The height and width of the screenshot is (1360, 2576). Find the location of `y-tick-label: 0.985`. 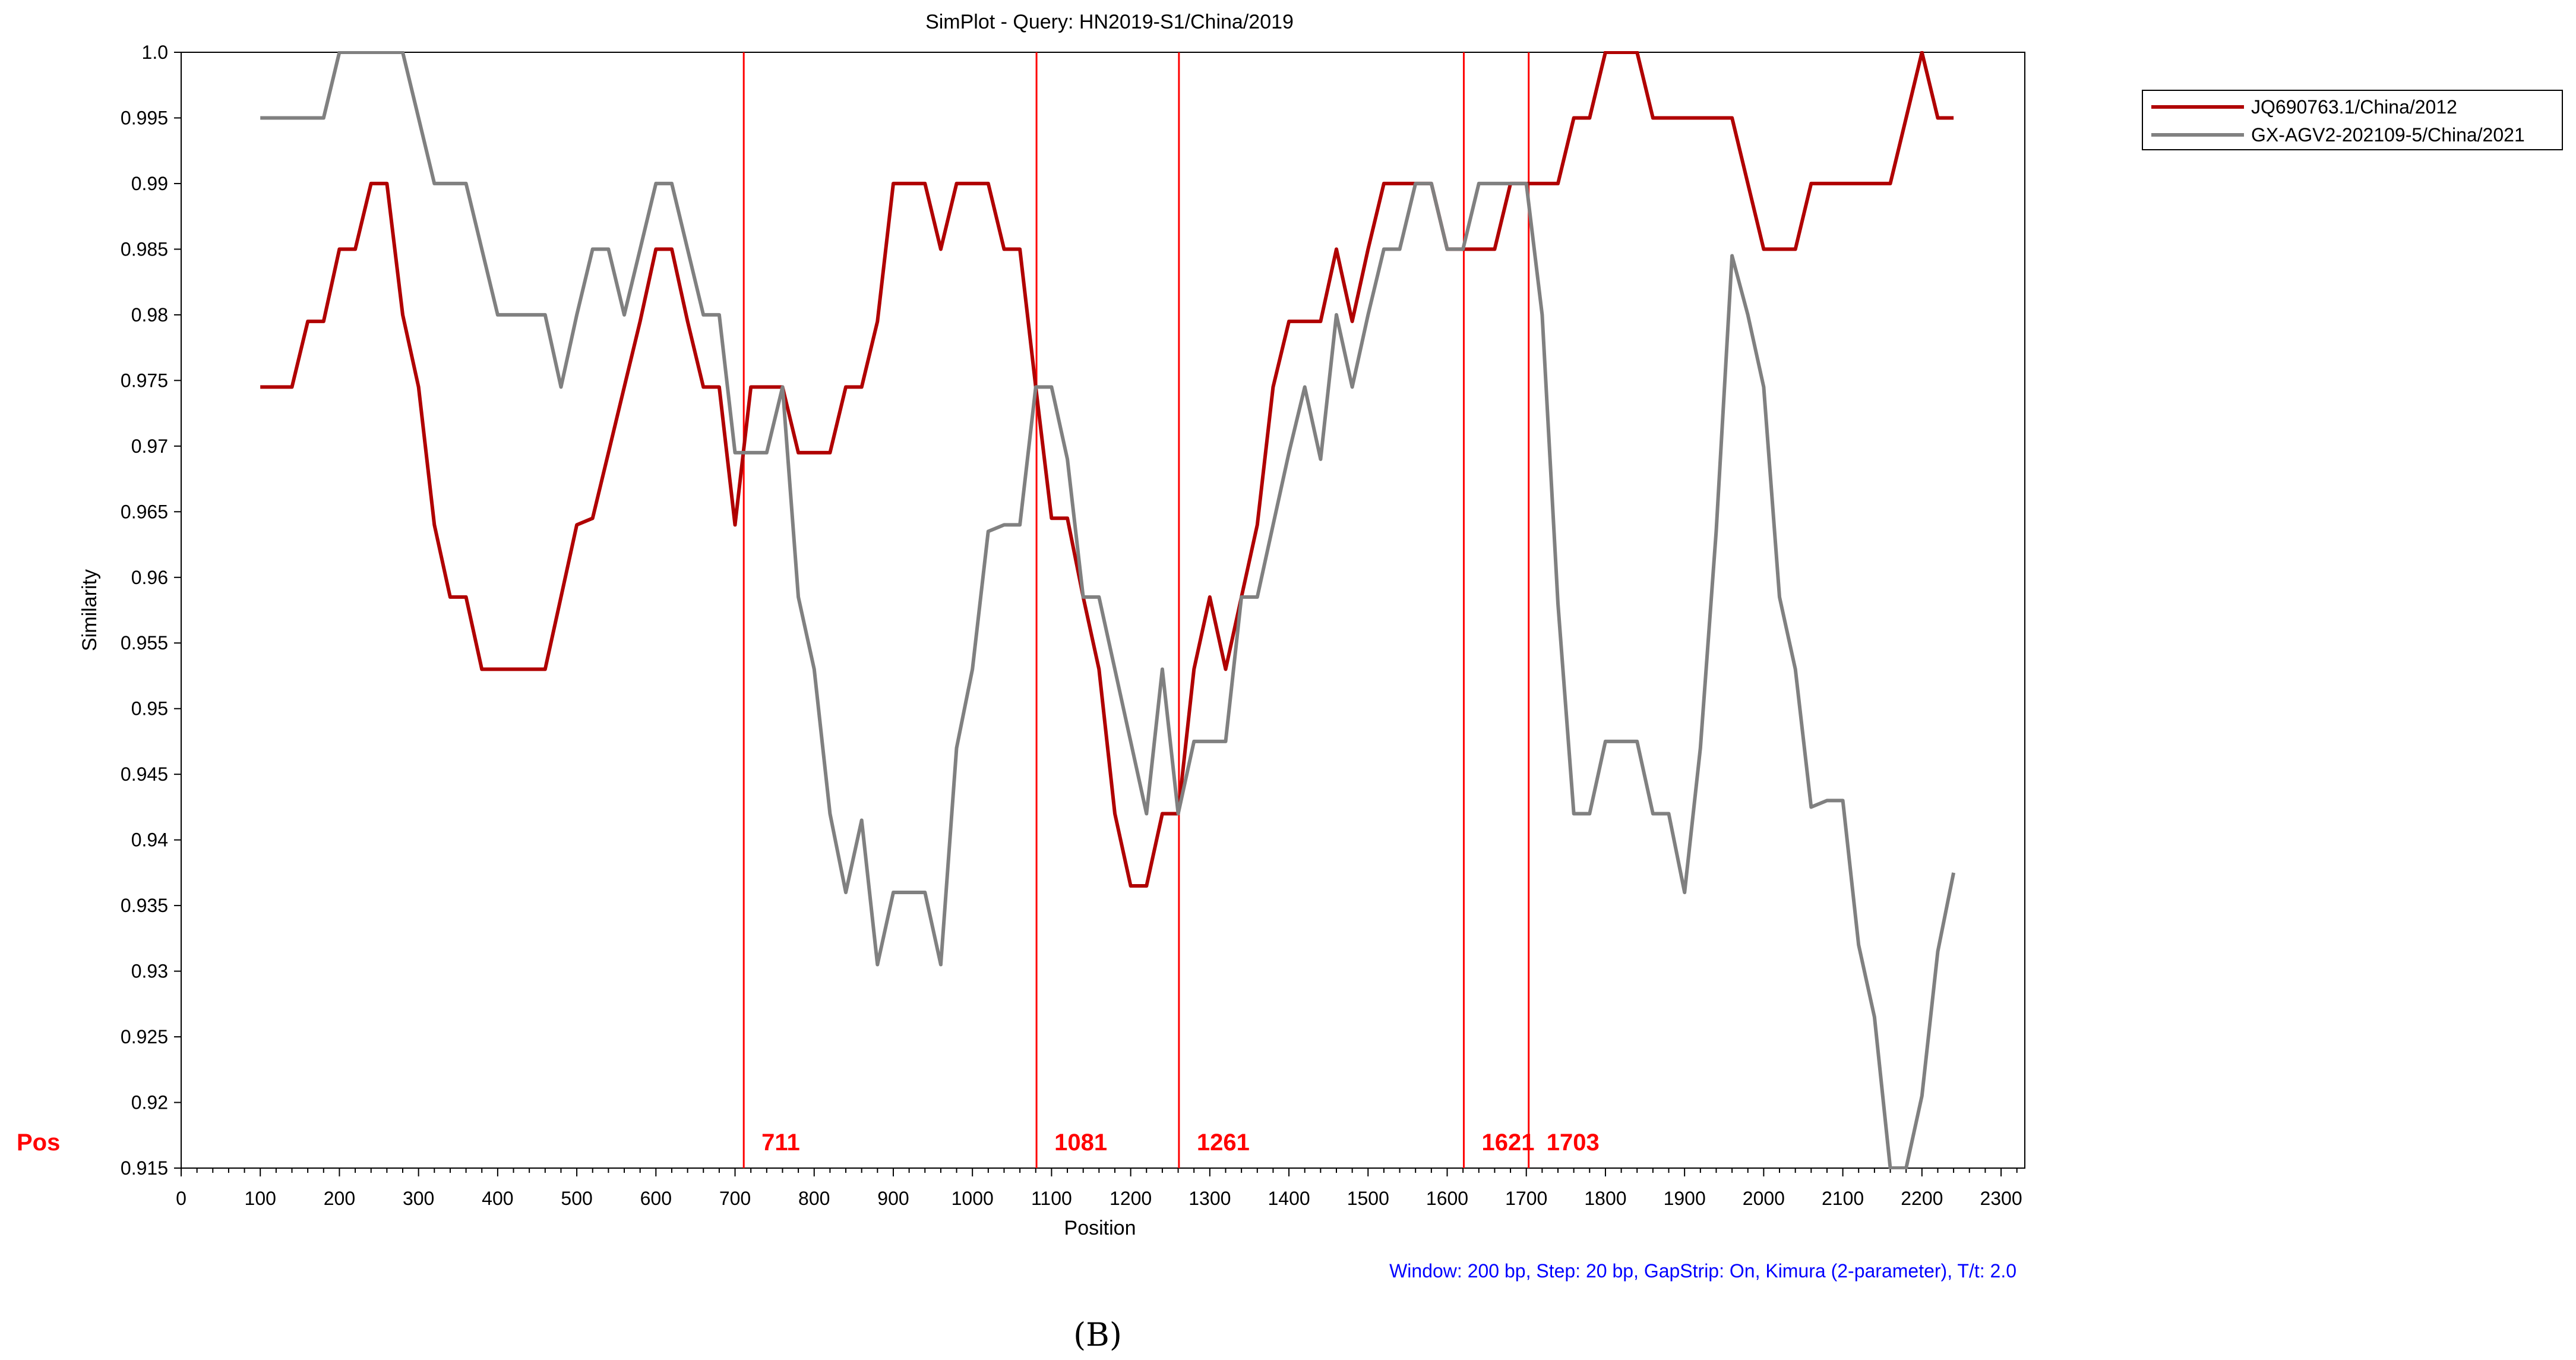

y-tick-label: 0.985 is located at coordinates (144, 249).